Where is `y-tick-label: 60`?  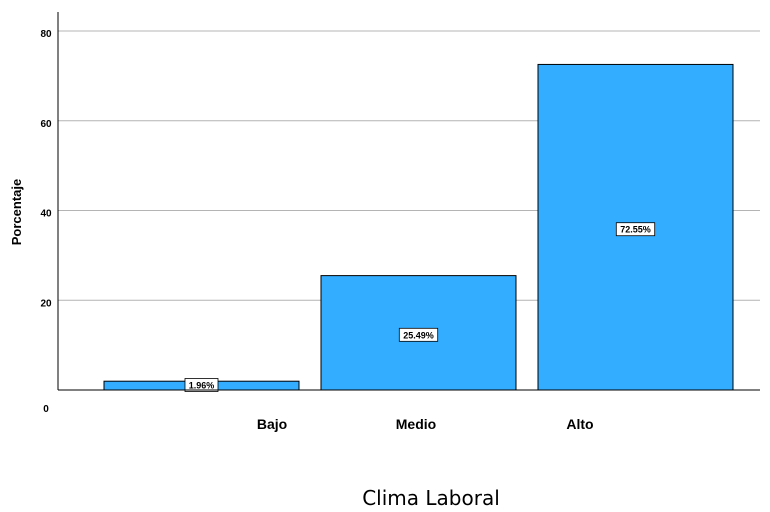
y-tick-label: 60 is located at coordinates (46, 124).